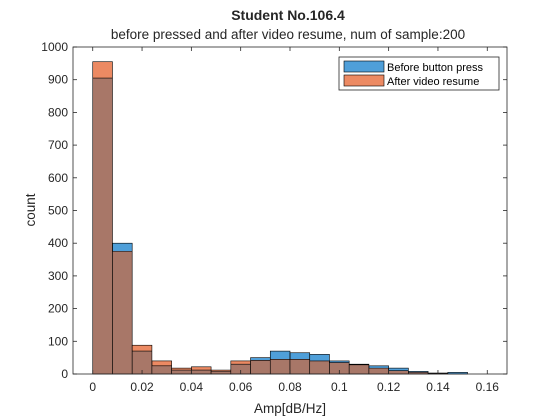 The image size is (560, 420). I want to click on legend-swatch-after-video-resume, so click(364, 80).